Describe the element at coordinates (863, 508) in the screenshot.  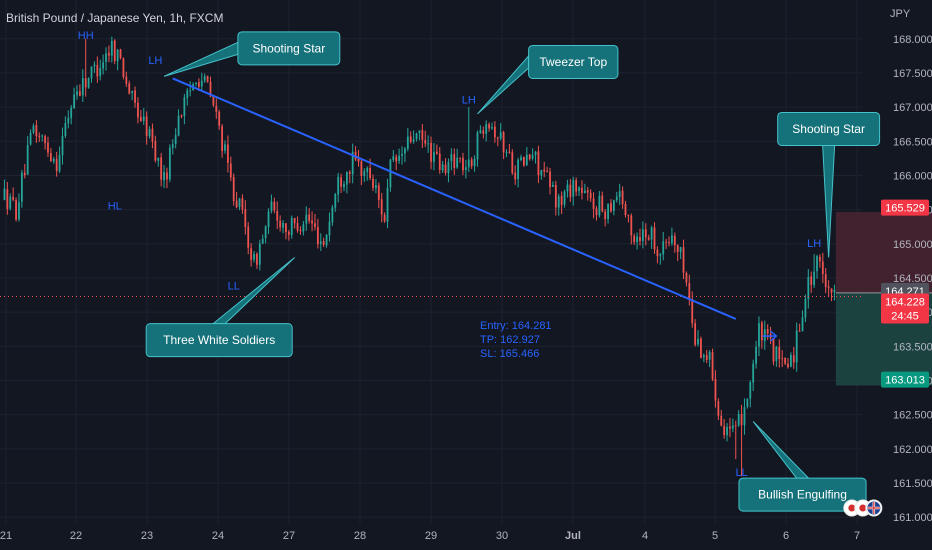
I see `economic-events` at that location.